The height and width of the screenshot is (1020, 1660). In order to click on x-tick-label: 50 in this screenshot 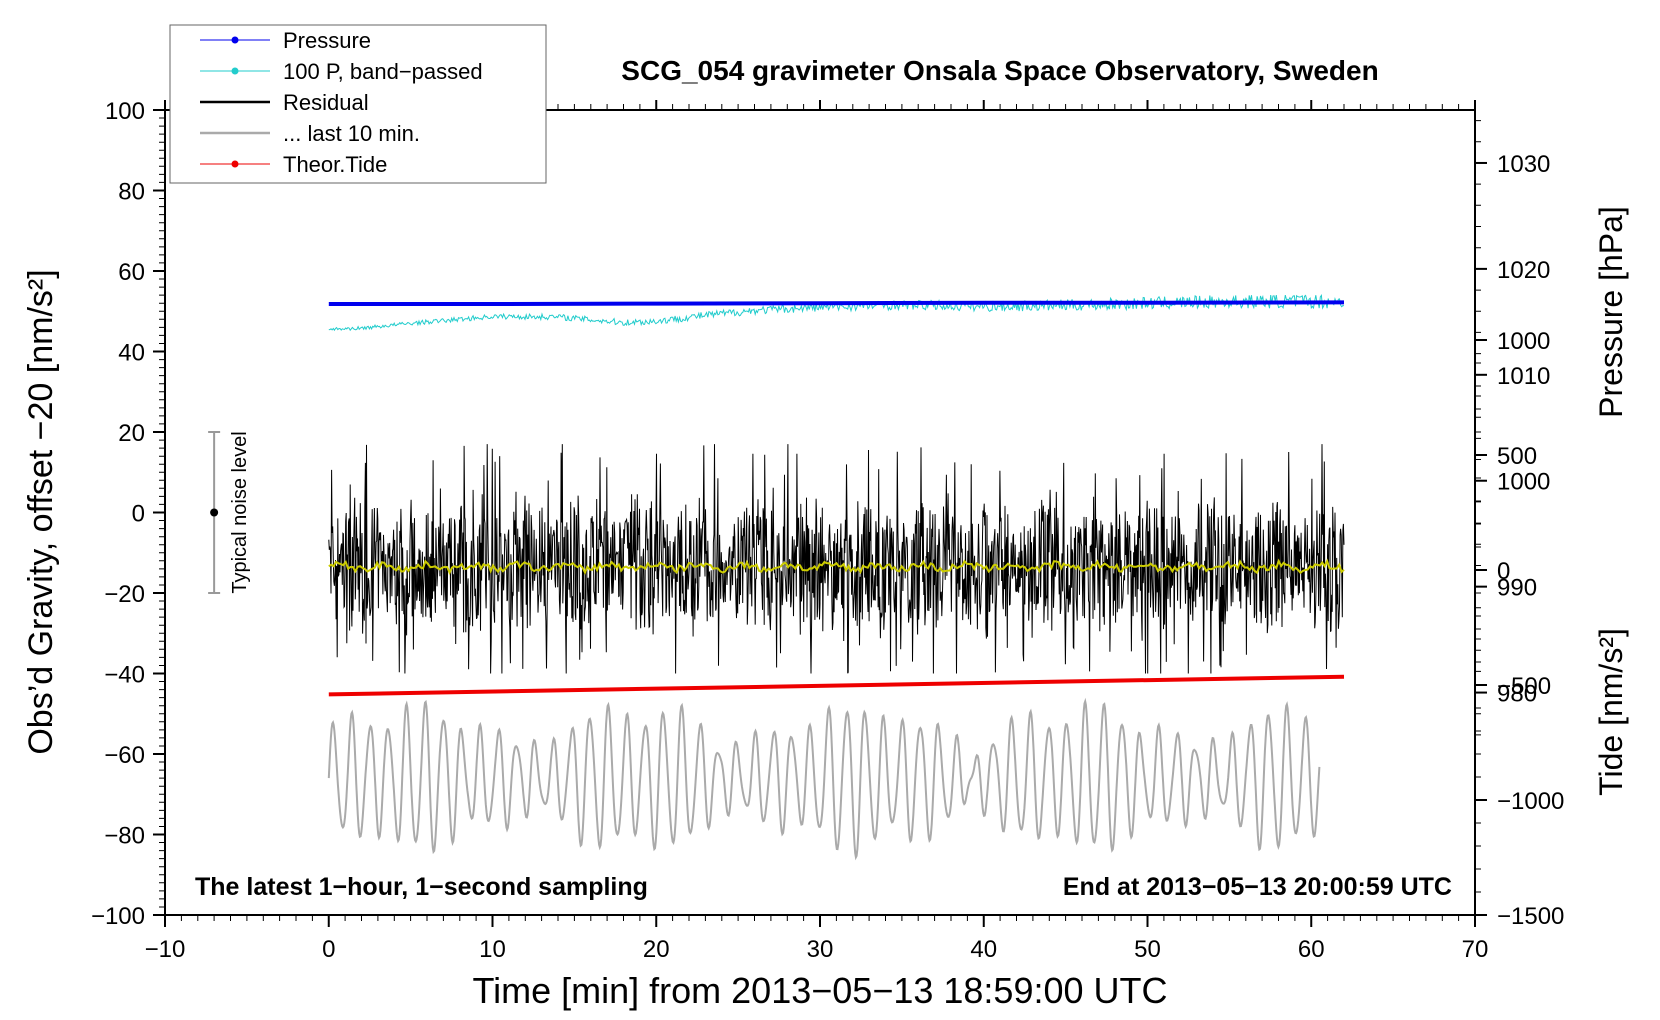, I will do `click(1147, 949)`.